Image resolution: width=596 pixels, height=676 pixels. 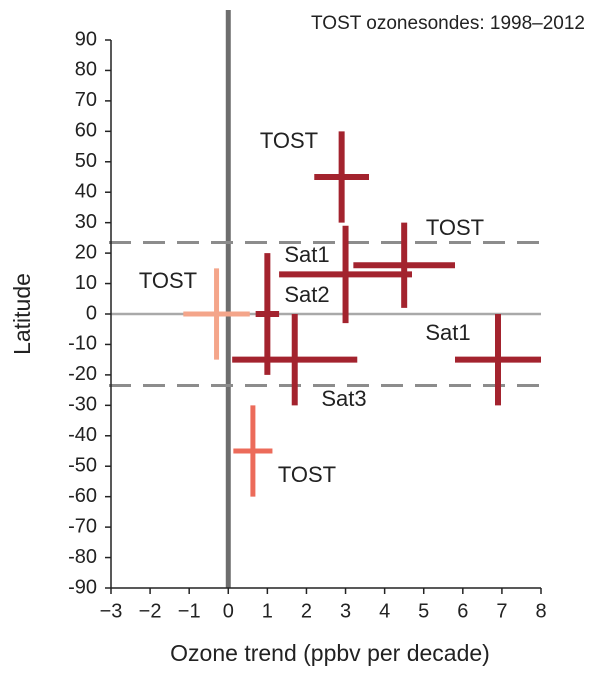 I want to click on x-tick-label: 1, so click(x=267, y=611).